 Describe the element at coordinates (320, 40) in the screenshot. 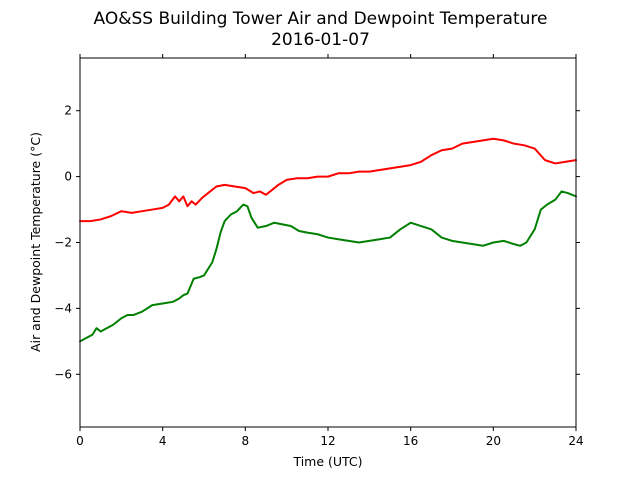

I see `chart-subtitle: 2016-01-07` at that location.